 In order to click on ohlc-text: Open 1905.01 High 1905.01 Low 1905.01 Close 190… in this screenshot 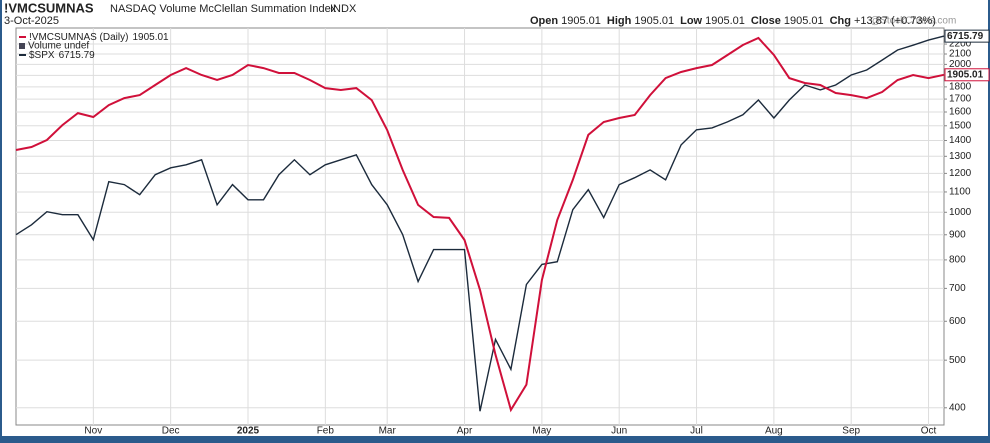, I will do `click(733, 21)`.